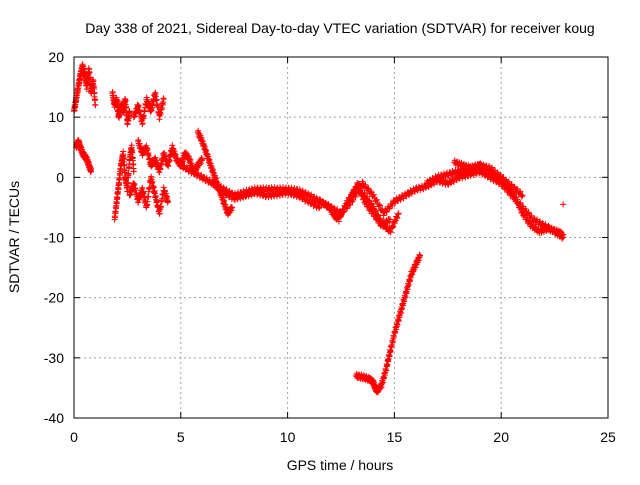 This screenshot has width=640, height=485. What do you see at coordinates (14, 237) in the screenshot?
I see `y-axis-label: SDTVAR / TECUs` at bounding box center [14, 237].